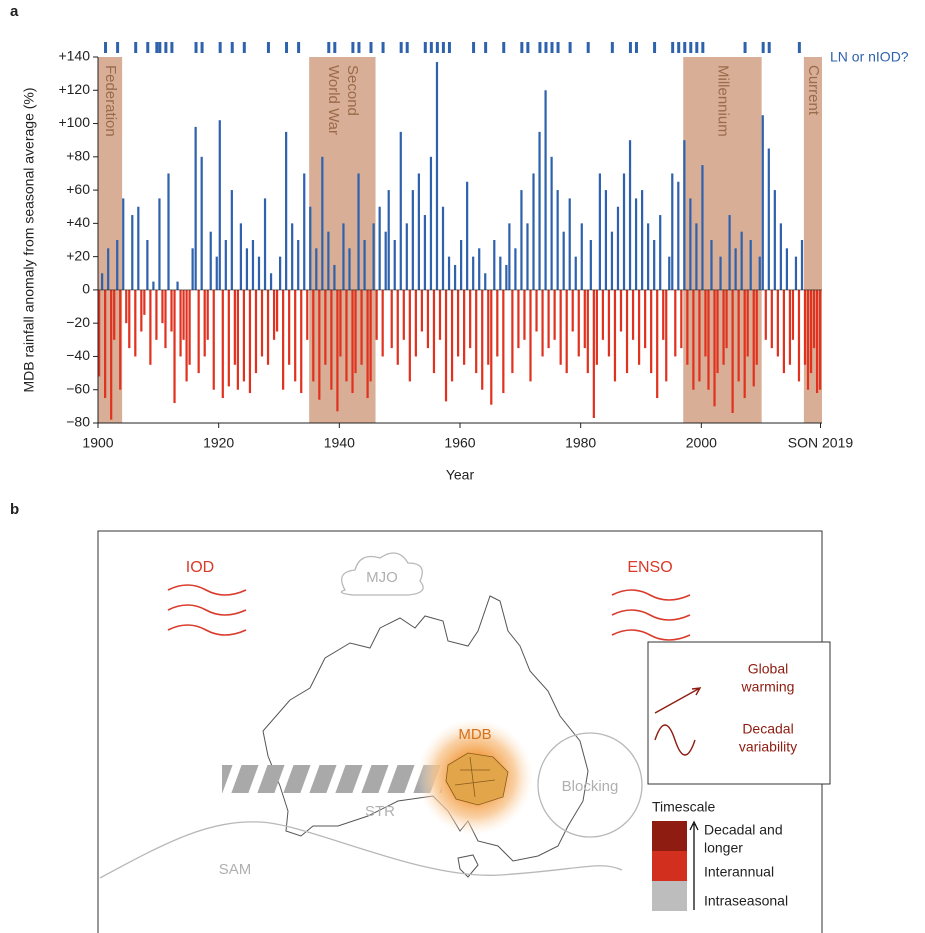  What do you see at coordinates (74, 89) in the screenshot?
I see `y-tick-label: +120` at bounding box center [74, 89].